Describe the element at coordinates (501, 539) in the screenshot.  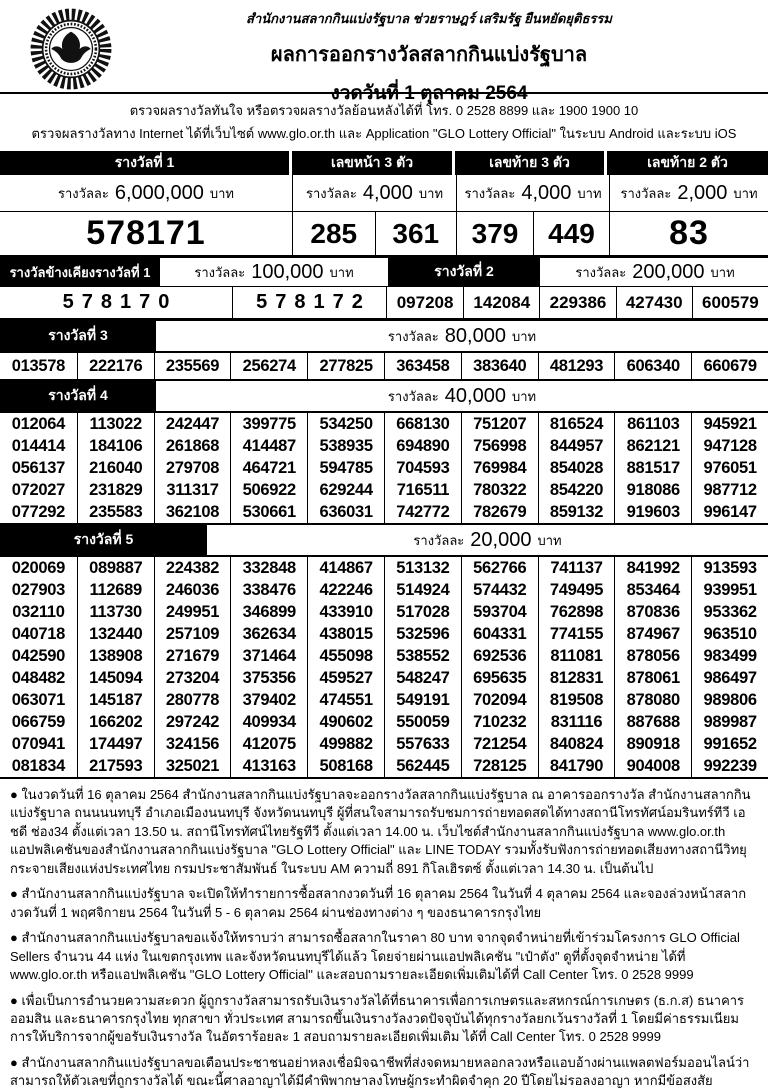
I see `amount-value: 20,000` at that location.